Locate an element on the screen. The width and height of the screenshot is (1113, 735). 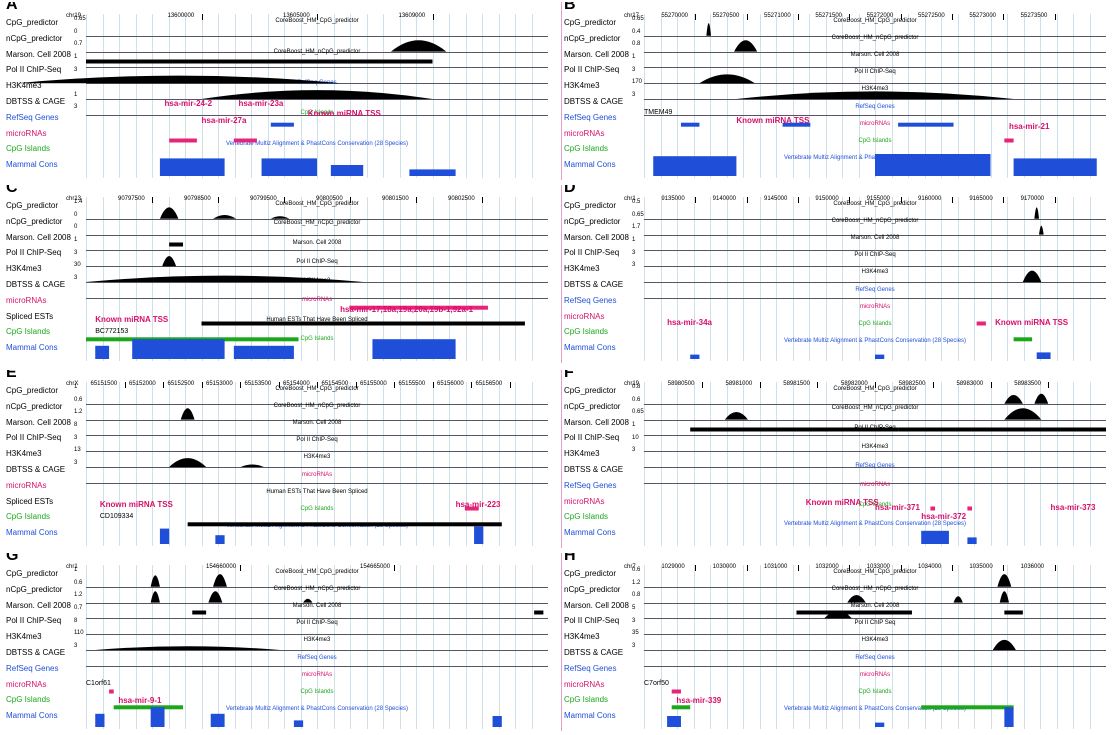
coordinate-label: 9135000 is located at coordinates (673, 199).